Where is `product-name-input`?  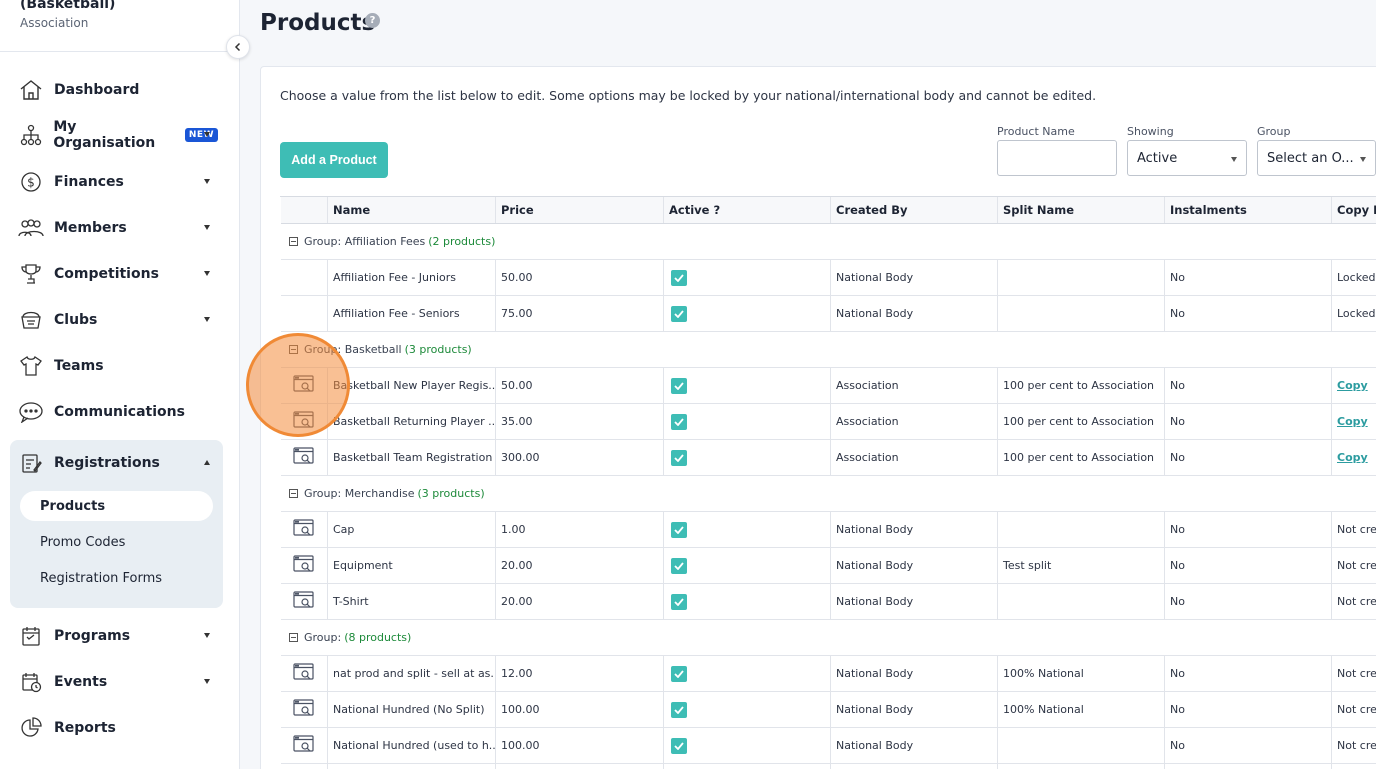 product-name-input is located at coordinates (1057, 158).